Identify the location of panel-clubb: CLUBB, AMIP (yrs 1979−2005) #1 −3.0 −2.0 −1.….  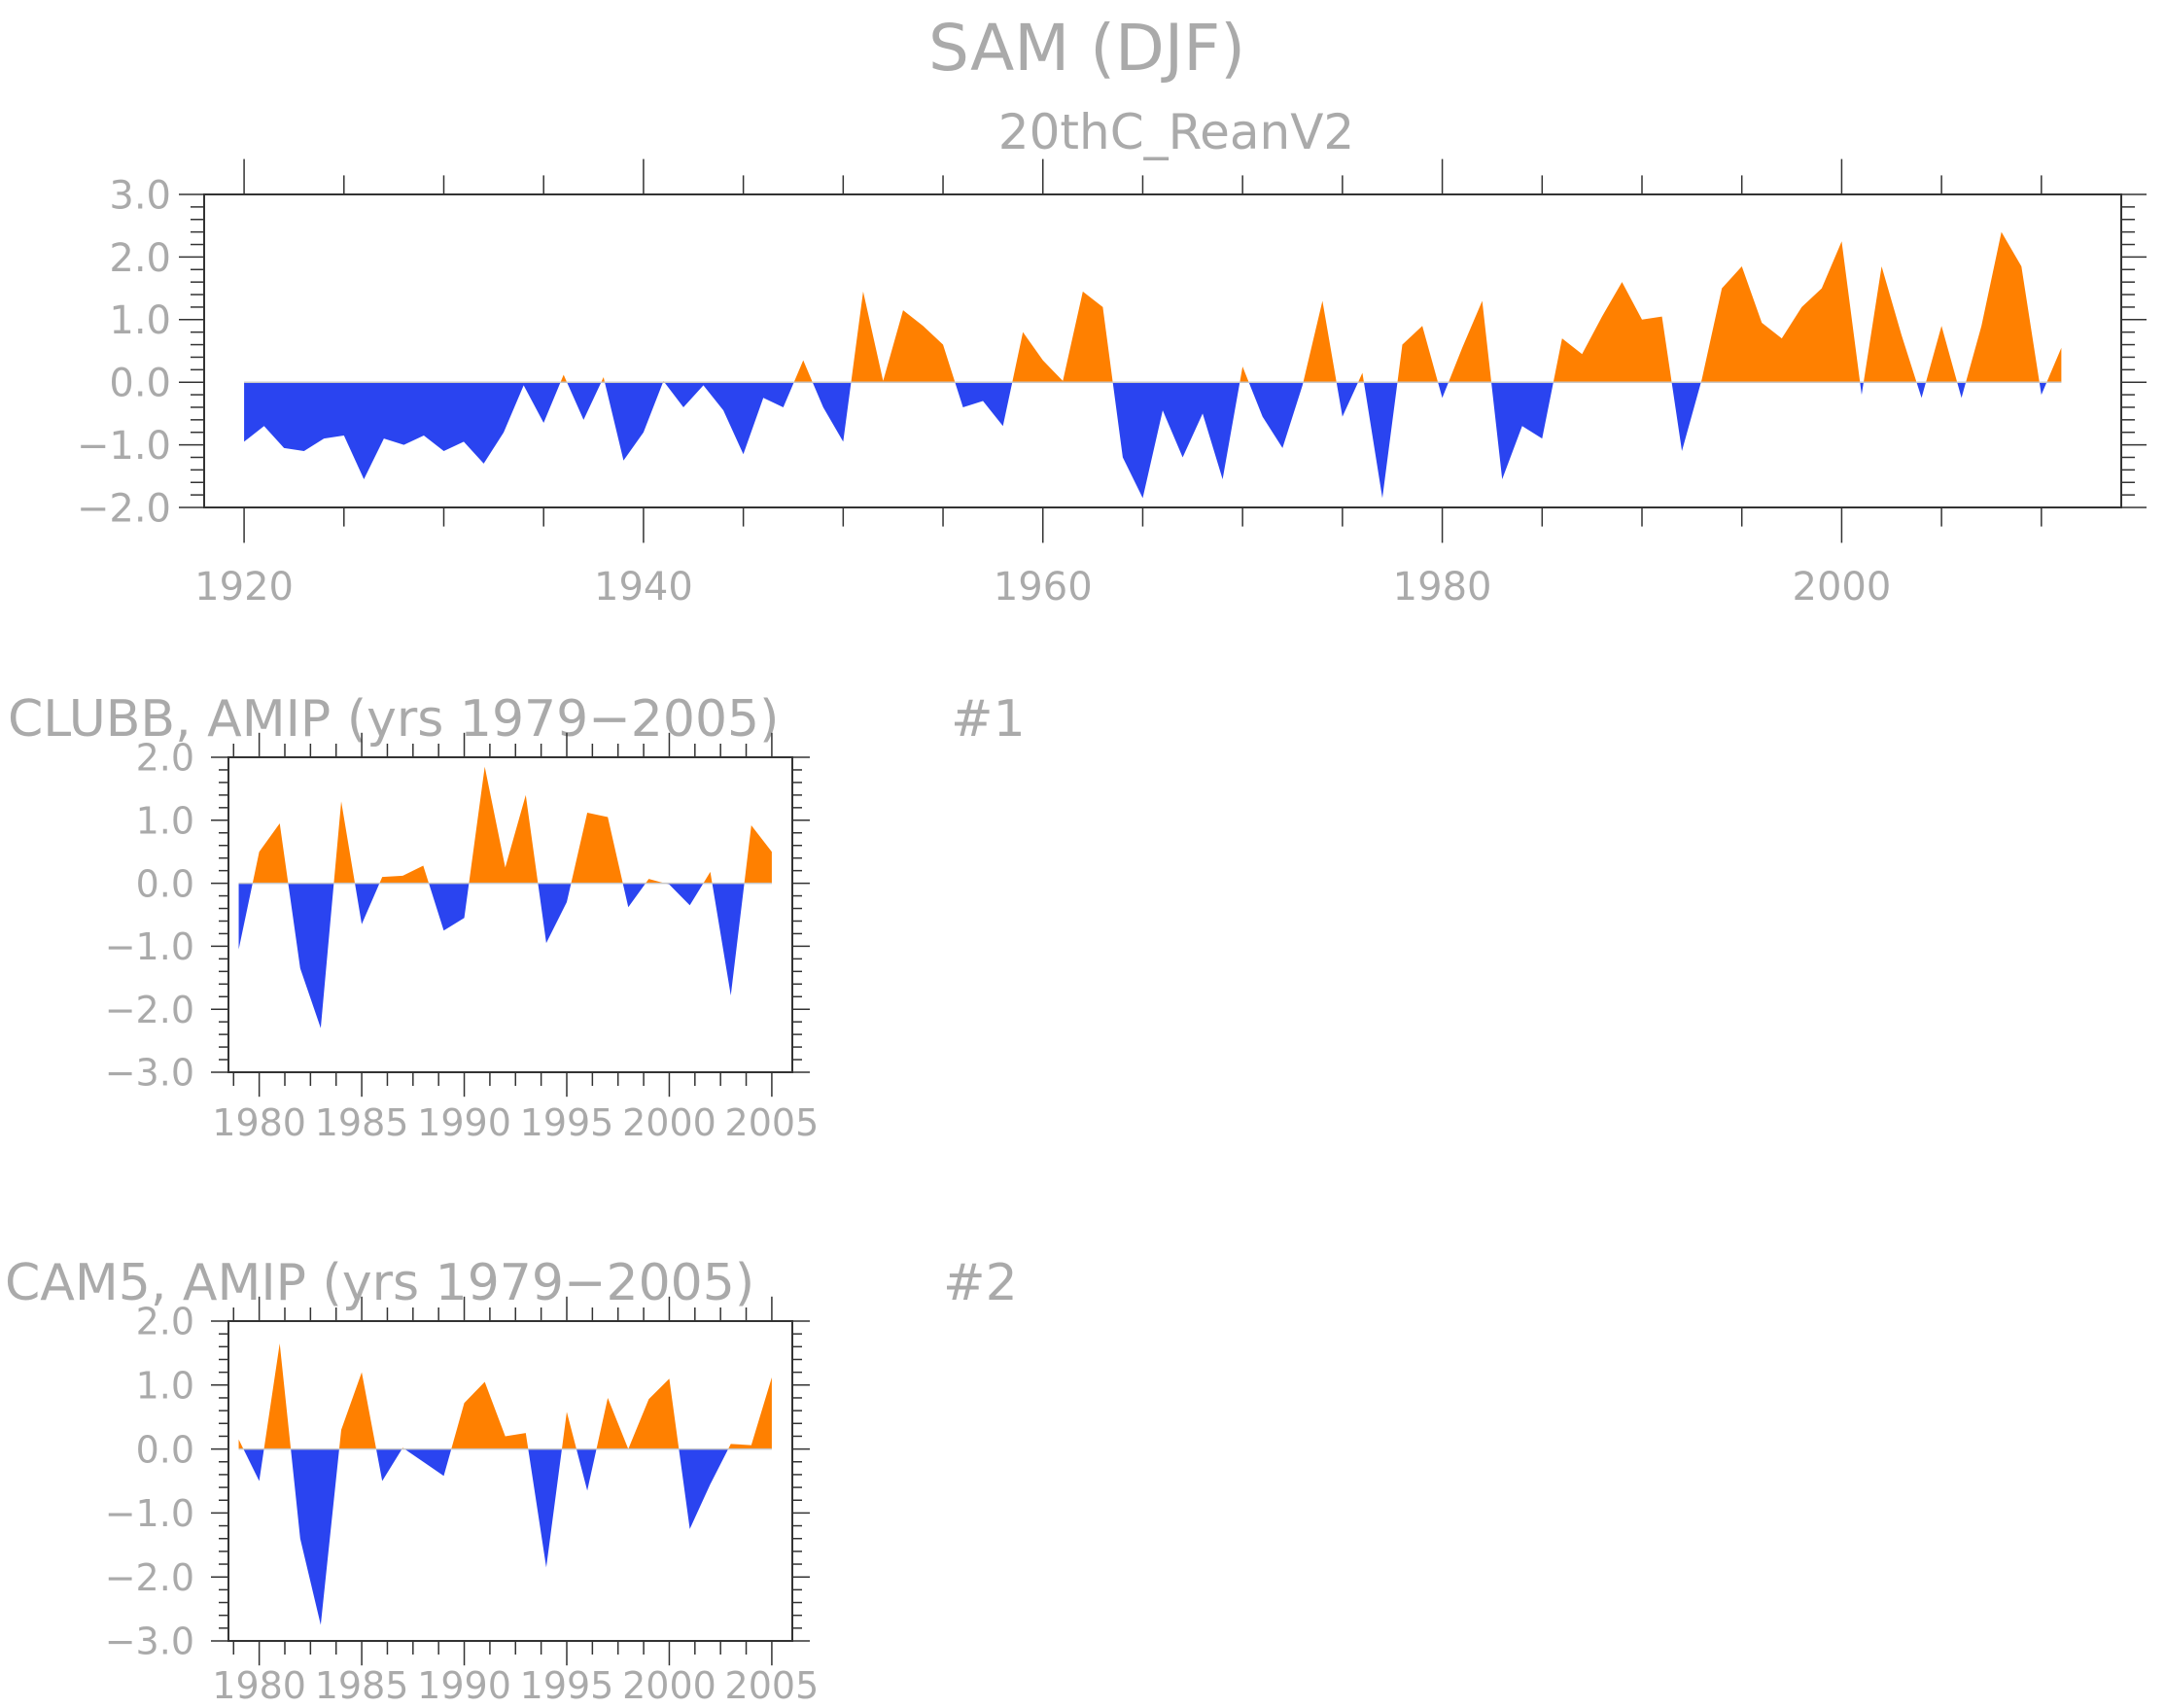
(517, 917).